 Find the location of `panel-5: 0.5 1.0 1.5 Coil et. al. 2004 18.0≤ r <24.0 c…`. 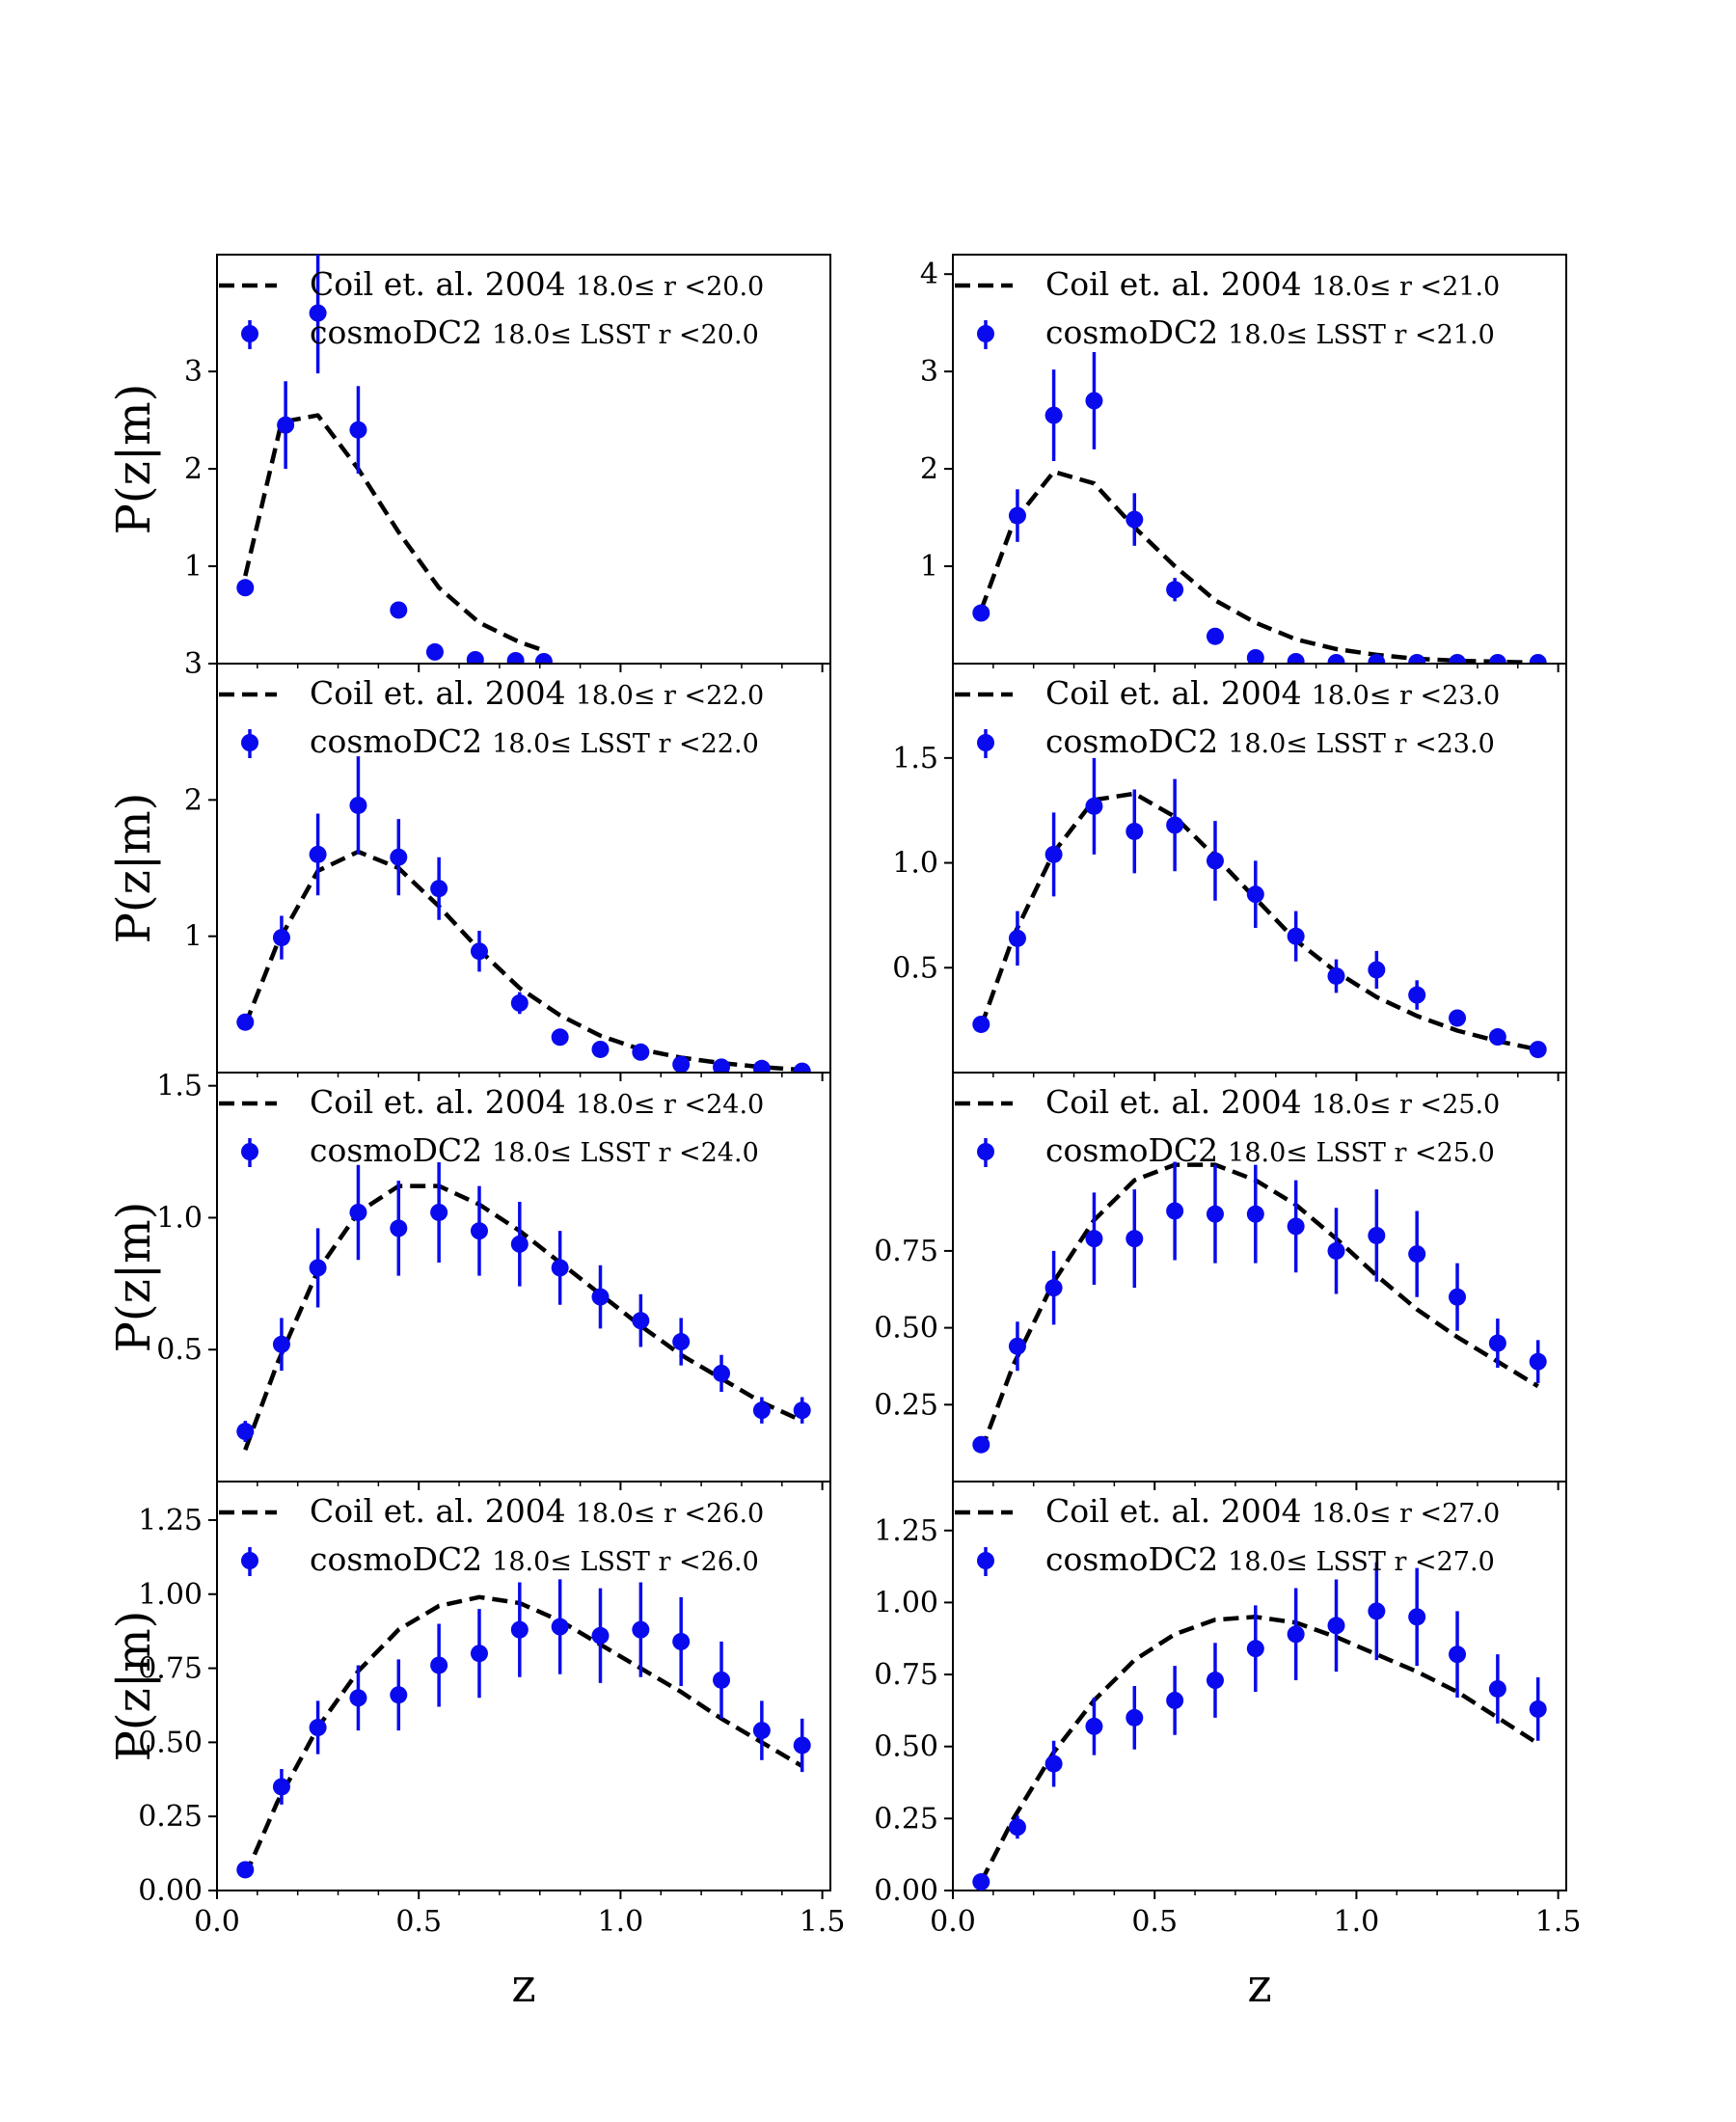

panel-5: 0.5 1.0 1.5 Coil et. al. 2004 18.0≤ r <24.0 c… is located at coordinates (469, 1280).